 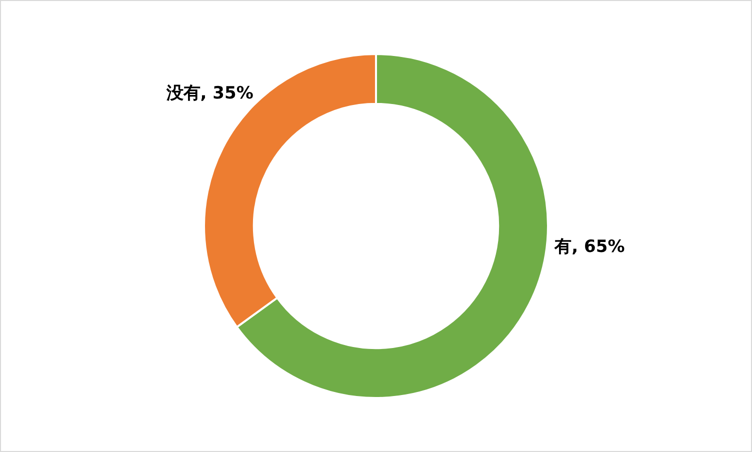 What do you see at coordinates (209, 94) in the screenshot?
I see `slice-label: 没有, 35%` at bounding box center [209, 94].